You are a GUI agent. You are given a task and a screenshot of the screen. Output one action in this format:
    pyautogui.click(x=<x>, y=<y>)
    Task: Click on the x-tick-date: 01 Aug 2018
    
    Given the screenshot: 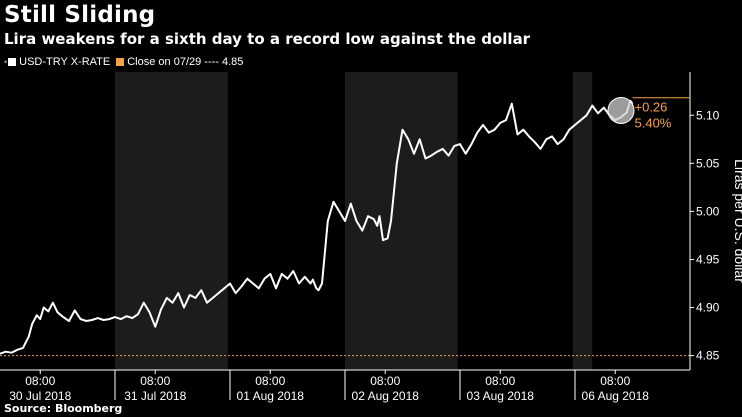 What is the action you would take?
    pyautogui.click(x=271, y=396)
    